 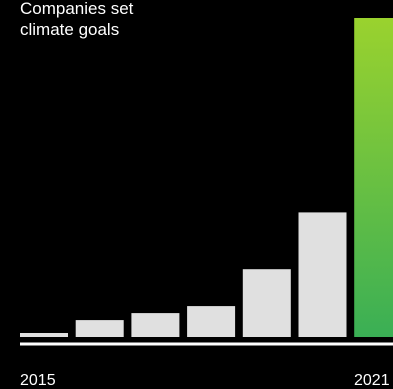 I want to click on bar-2017, so click(x=155, y=325).